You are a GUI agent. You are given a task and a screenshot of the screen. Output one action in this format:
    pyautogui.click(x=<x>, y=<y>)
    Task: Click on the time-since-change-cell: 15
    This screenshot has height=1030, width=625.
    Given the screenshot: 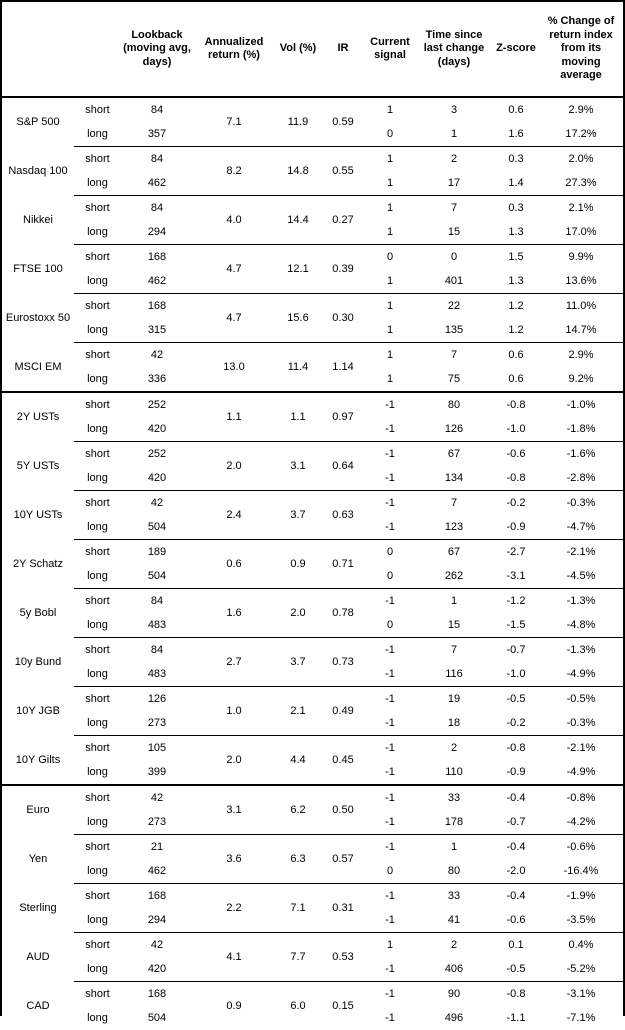 What is the action you would take?
    pyautogui.click(x=454, y=232)
    